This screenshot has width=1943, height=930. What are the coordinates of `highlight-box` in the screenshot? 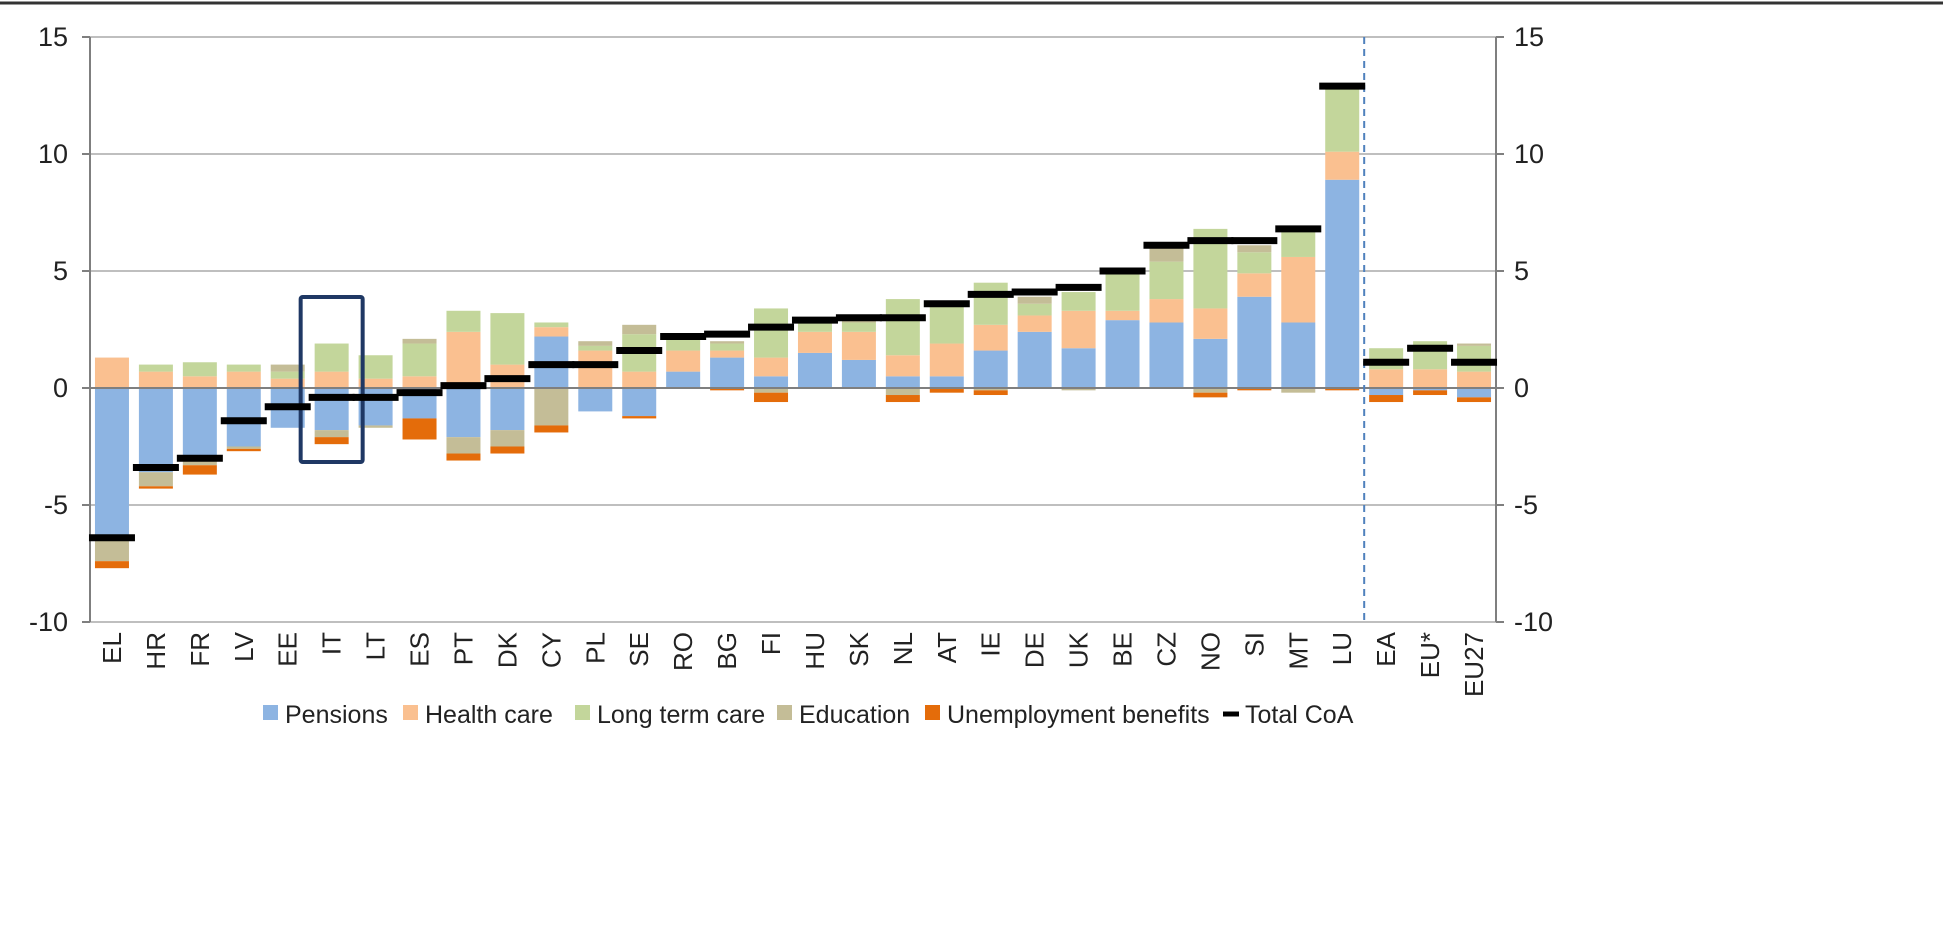 It's located at (331, 379).